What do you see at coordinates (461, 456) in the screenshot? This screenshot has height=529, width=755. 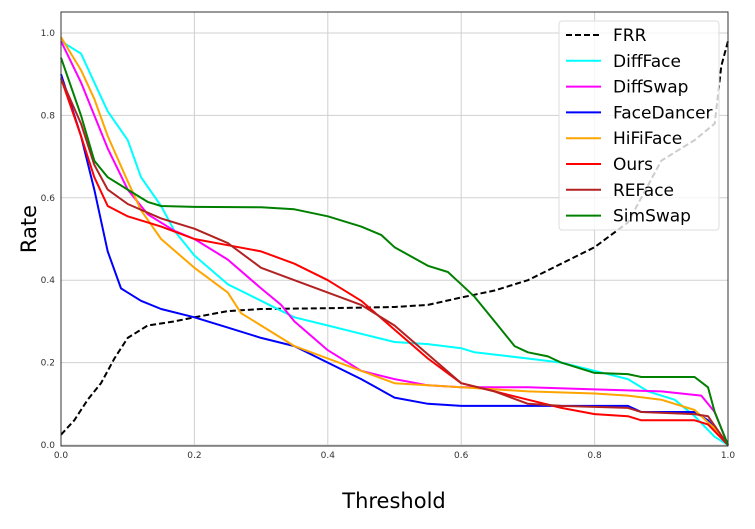 I see `x-tick-label: 0.6` at bounding box center [461, 456].